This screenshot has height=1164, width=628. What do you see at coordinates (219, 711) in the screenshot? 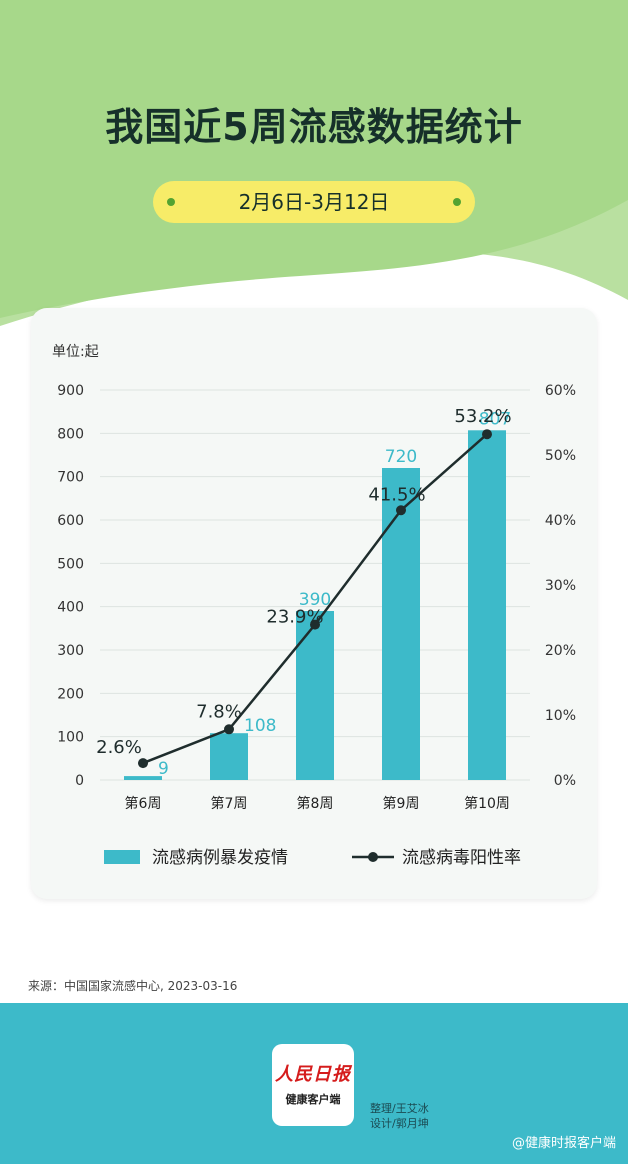
I see `line-value-label: 7.8%` at bounding box center [219, 711].